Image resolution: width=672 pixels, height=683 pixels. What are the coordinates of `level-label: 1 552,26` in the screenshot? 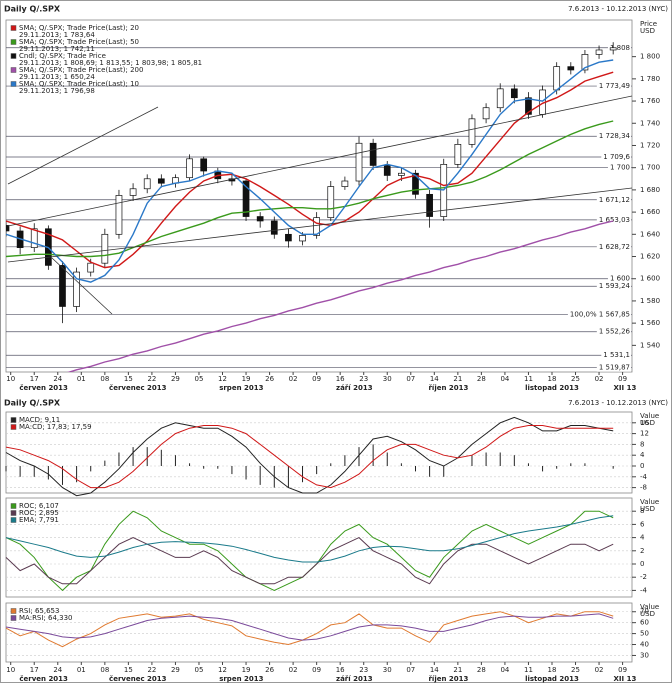 It's located at (615, 332).